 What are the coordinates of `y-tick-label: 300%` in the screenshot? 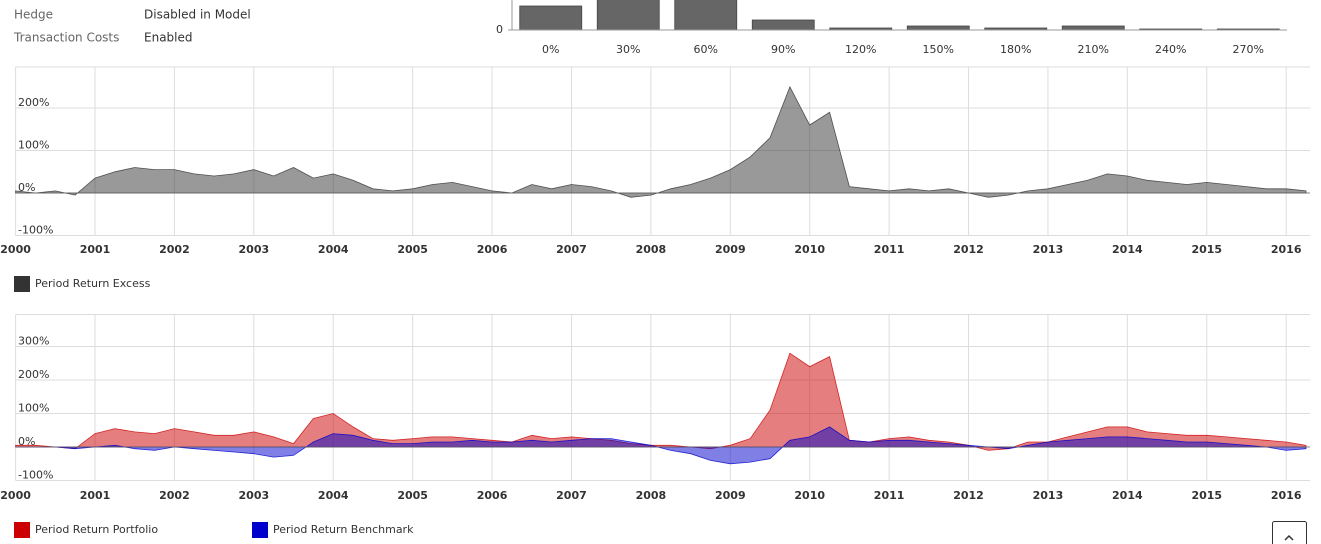 It's located at (33, 341).